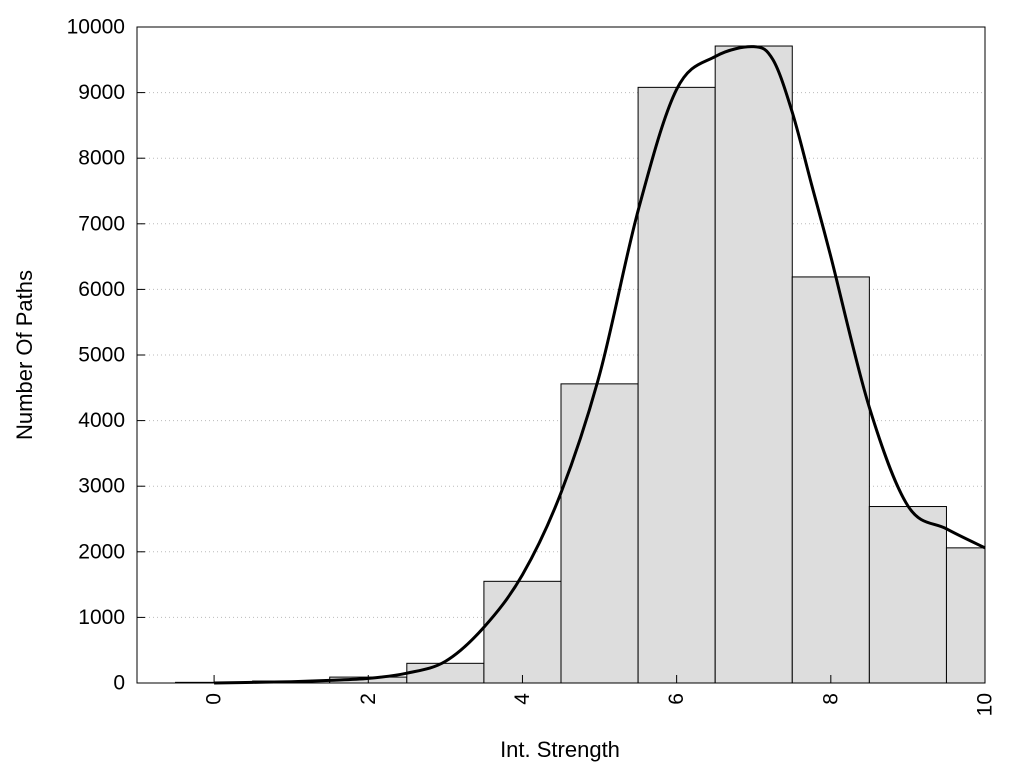  I want to click on y-tick-label-0: 0, so click(119, 683).